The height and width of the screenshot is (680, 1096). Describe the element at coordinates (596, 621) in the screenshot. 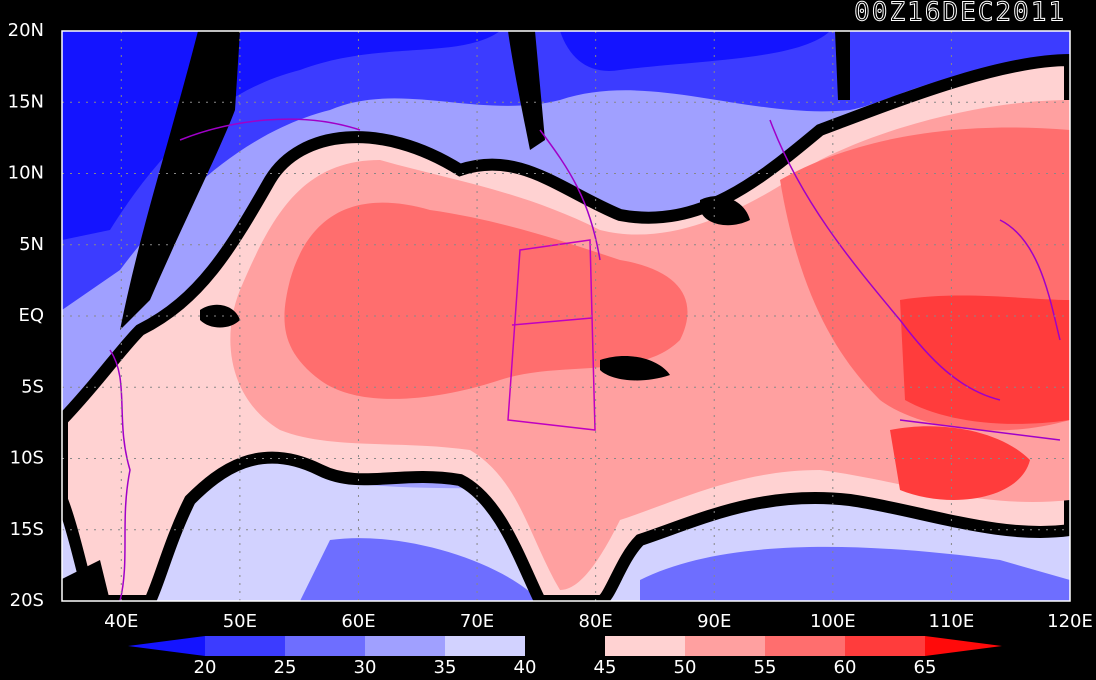

I see `lon-label: 80E` at that location.